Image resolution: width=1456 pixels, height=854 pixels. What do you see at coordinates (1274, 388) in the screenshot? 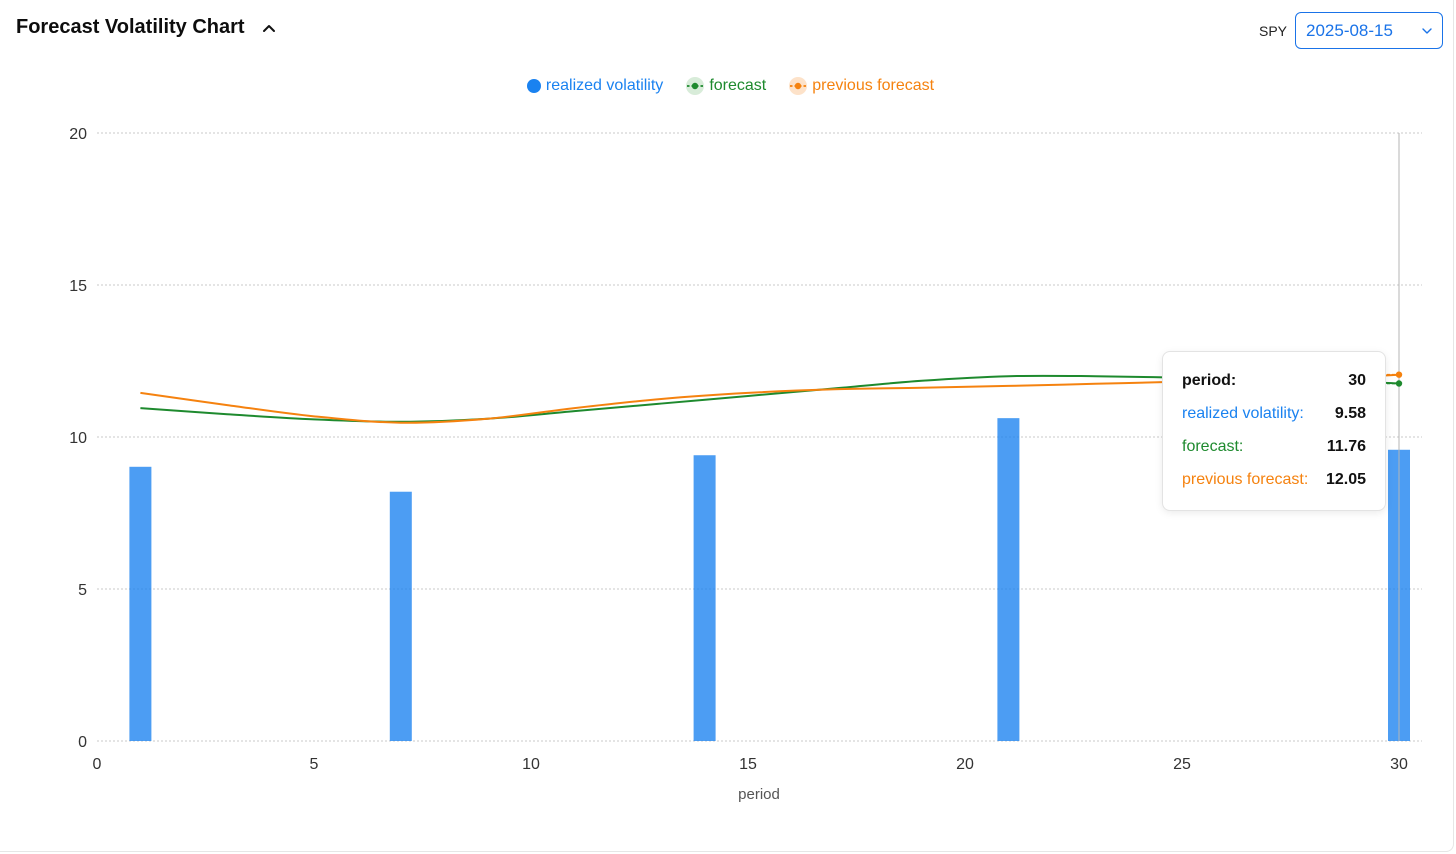
I see `tooltip-row-period: period: 30` at bounding box center [1274, 388].